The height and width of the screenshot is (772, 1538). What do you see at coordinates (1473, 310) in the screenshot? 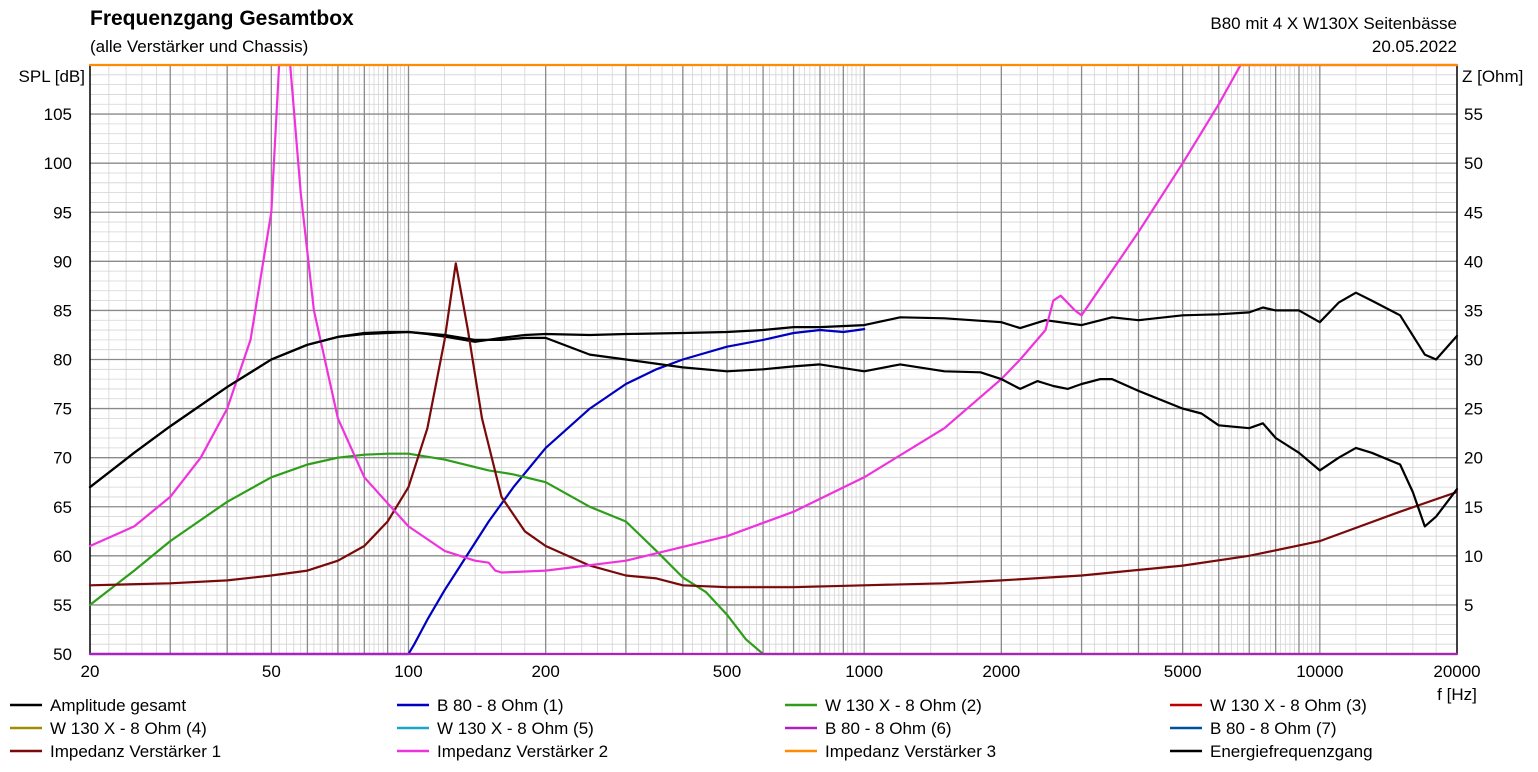
I see `y-right-tick-label: 35` at bounding box center [1473, 310].